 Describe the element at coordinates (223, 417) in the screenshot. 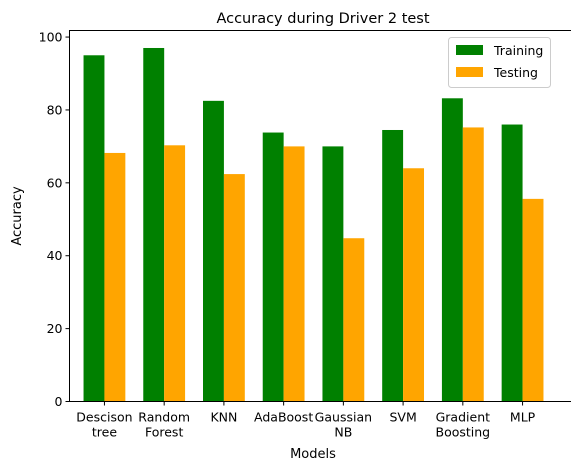

I see `x-tick-label-2: KNN` at that location.